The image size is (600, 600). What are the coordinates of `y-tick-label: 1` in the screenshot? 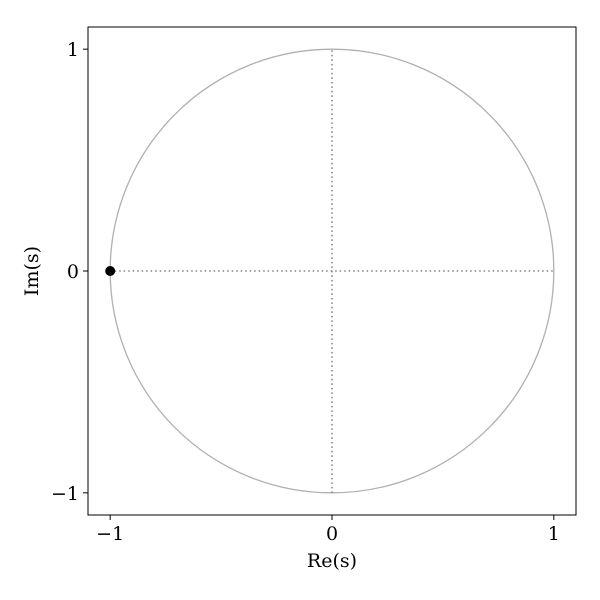 It's located at (73, 50).